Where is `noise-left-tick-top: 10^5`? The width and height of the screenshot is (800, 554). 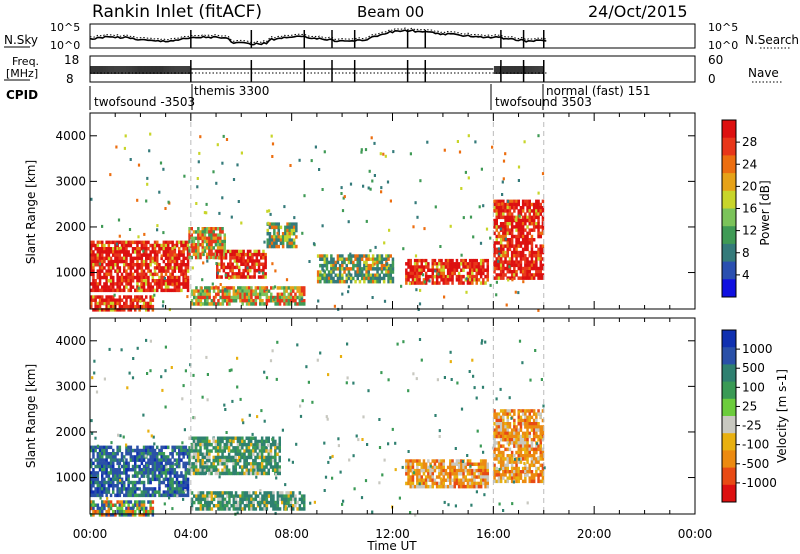
noise-left-tick-top: 10^5 is located at coordinates (65, 27).